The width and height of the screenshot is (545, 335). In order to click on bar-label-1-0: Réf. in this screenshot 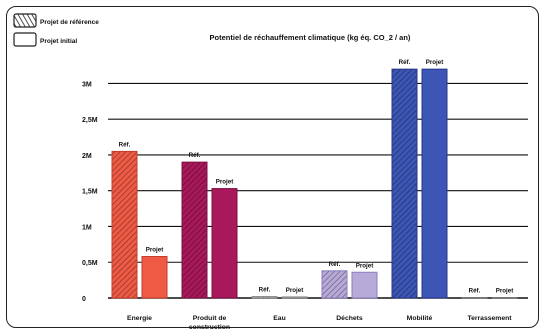, I will do `click(195, 155)`.